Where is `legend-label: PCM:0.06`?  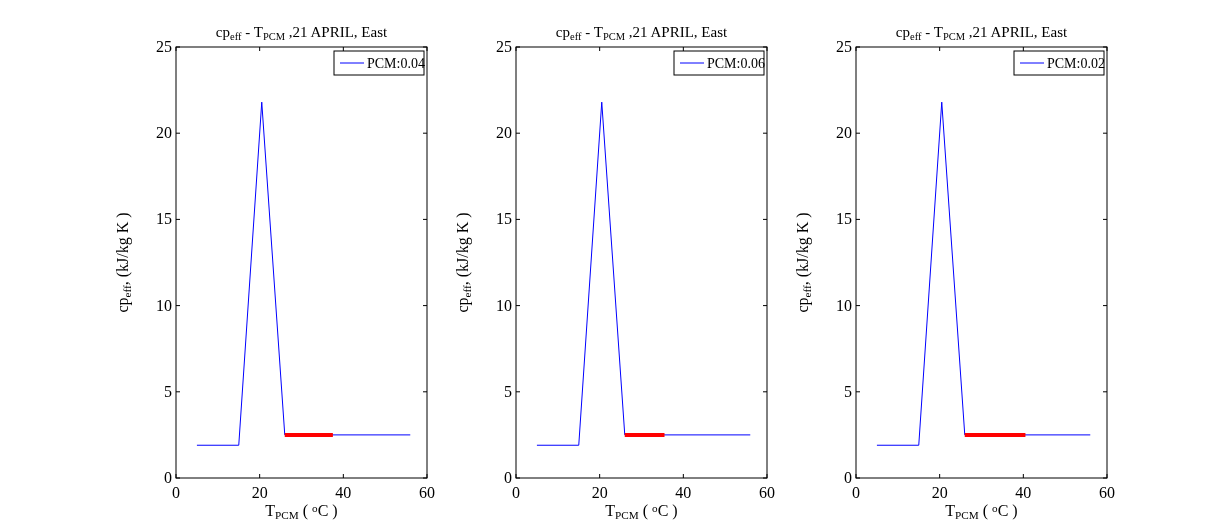 legend-label: PCM:0.06 is located at coordinates (736, 63).